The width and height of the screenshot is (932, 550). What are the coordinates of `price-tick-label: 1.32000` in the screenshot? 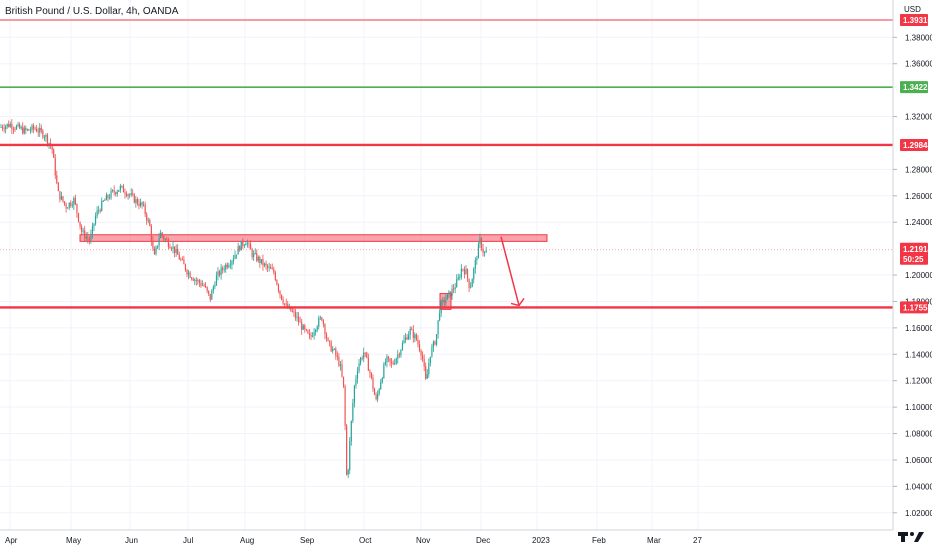 It's located at (918, 117).